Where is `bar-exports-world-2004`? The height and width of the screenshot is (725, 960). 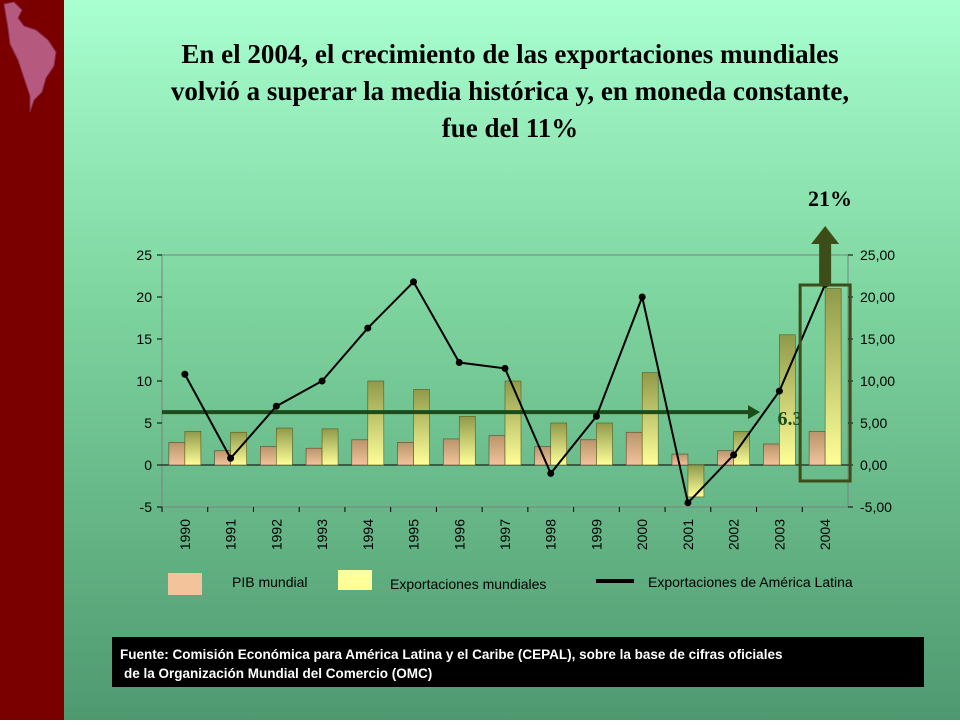 bar-exports-world-2004 is located at coordinates (833, 377).